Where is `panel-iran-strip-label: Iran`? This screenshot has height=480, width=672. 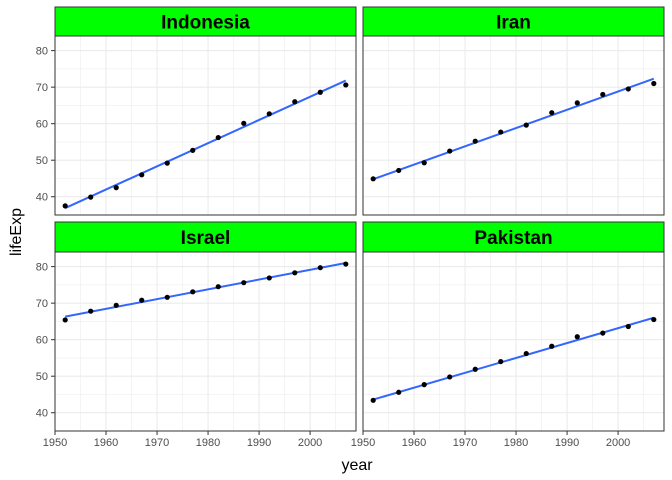
panel-iran-strip-label: Iran is located at coordinates (513, 23).